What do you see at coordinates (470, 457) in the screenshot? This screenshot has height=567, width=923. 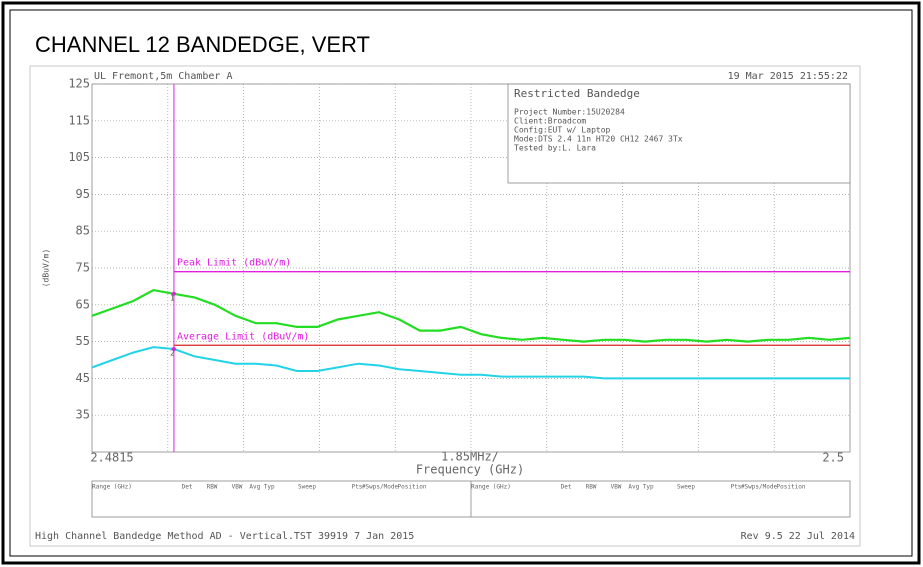 I see `x-division-label: 1.85MHz/` at bounding box center [470, 457].